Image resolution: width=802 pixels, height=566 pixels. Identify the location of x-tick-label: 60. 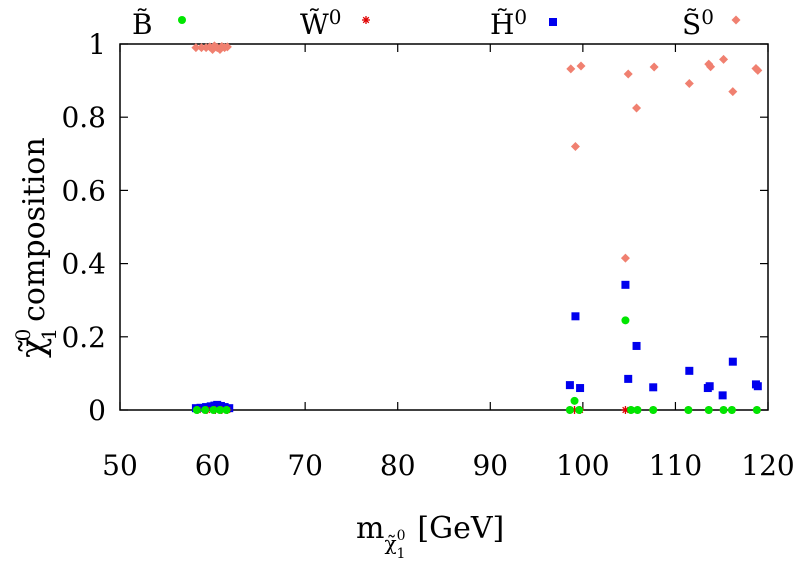
(213, 465).